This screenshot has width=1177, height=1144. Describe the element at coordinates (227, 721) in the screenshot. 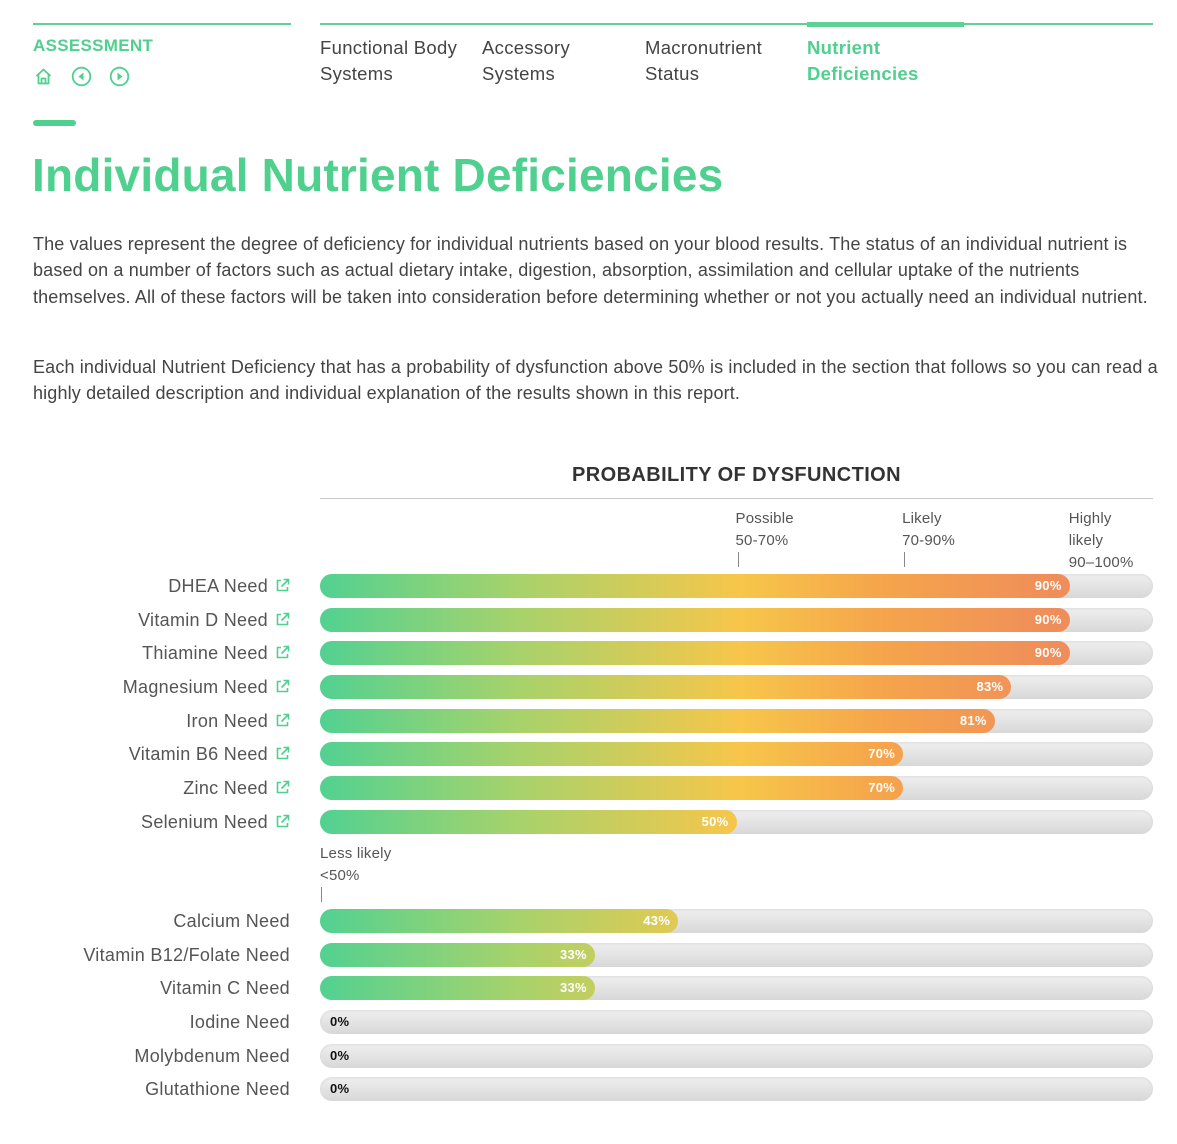

I see `bar-label: Iron Need` at that location.